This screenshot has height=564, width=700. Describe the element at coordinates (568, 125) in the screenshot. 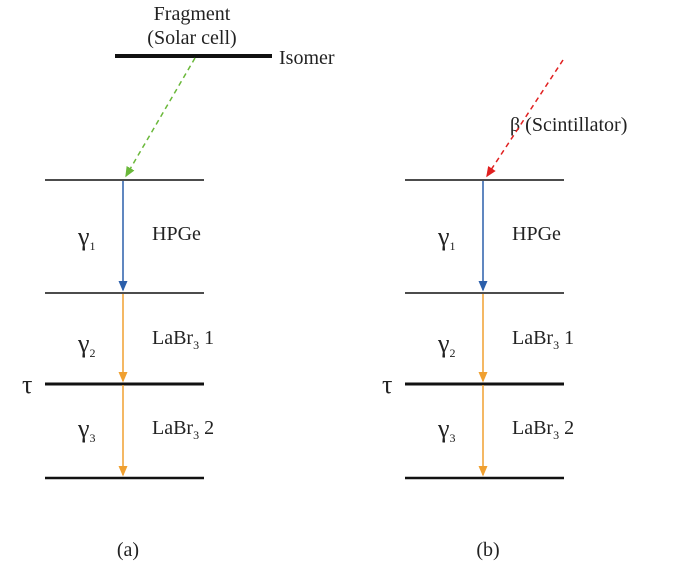

I see `source-label: β (Scintillator)` at that location.